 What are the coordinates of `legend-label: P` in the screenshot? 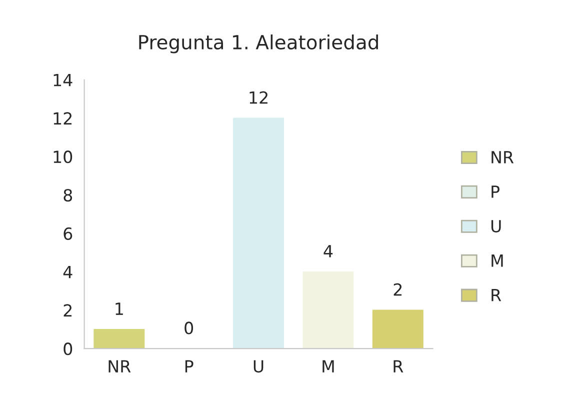 It's located at (496, 192).